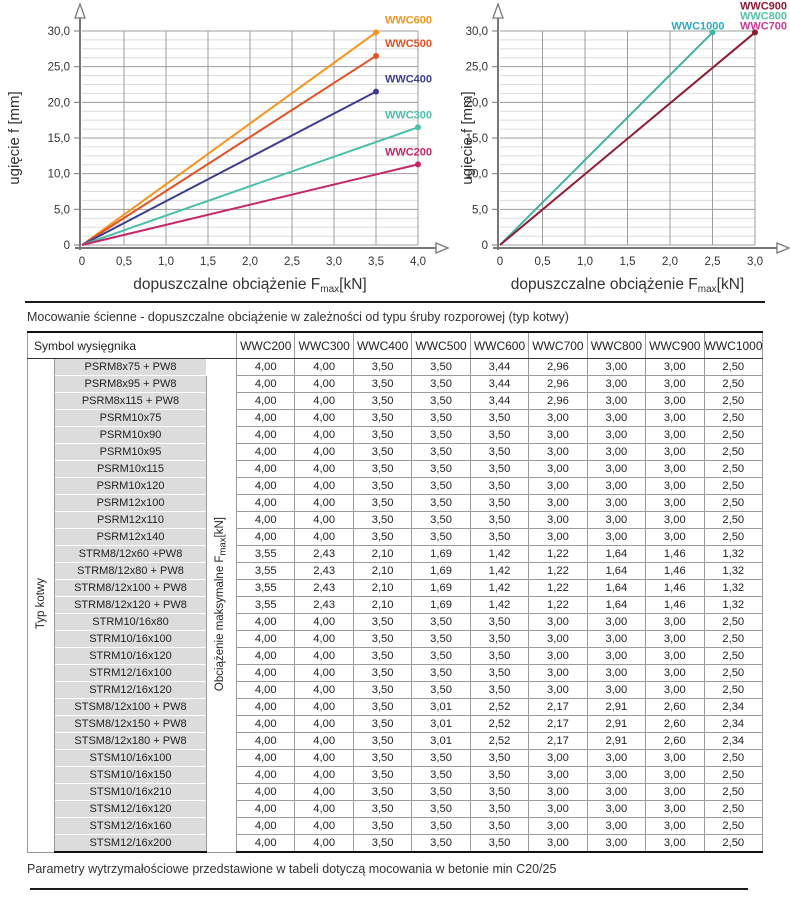  What do you see at coordinates (130, 741) in the screenshot?
I see `row-label: STSM8/12x180 + PW8` at bounding box center [130, 741].